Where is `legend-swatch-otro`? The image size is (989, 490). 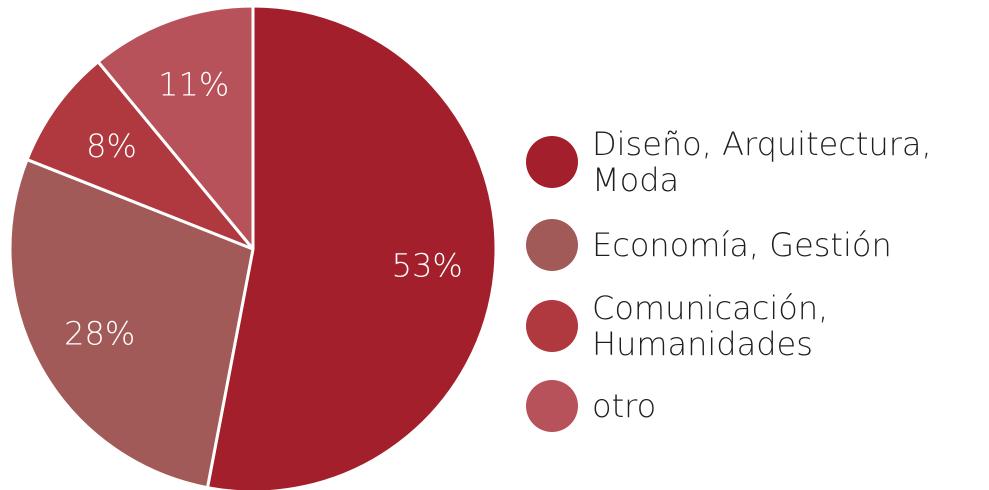 legend-swatch-otro is located at coordinates (552, 406).